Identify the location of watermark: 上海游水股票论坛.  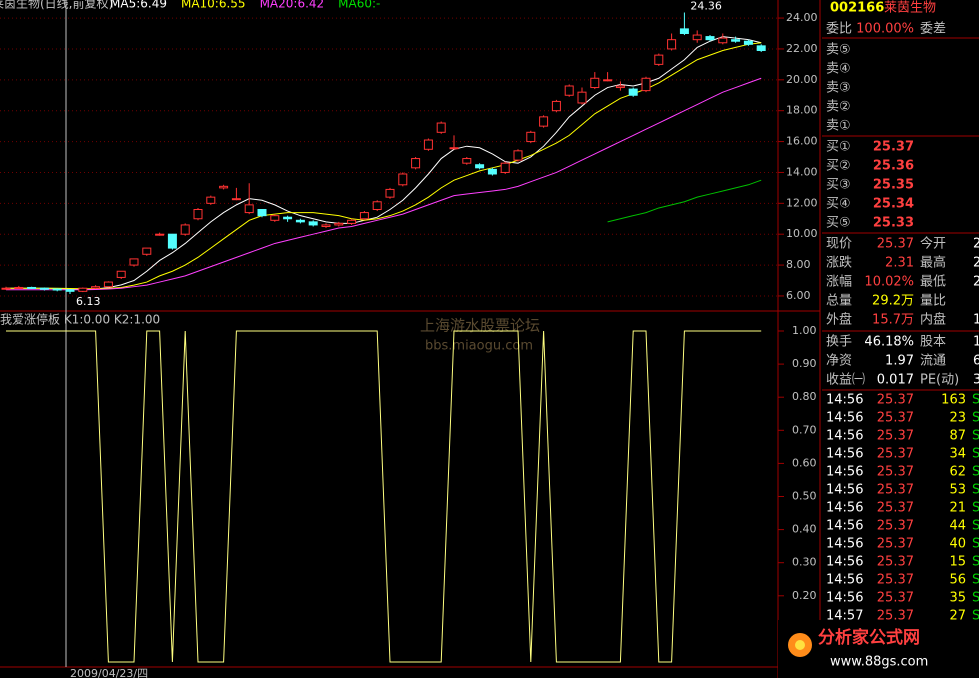
(480, 326).